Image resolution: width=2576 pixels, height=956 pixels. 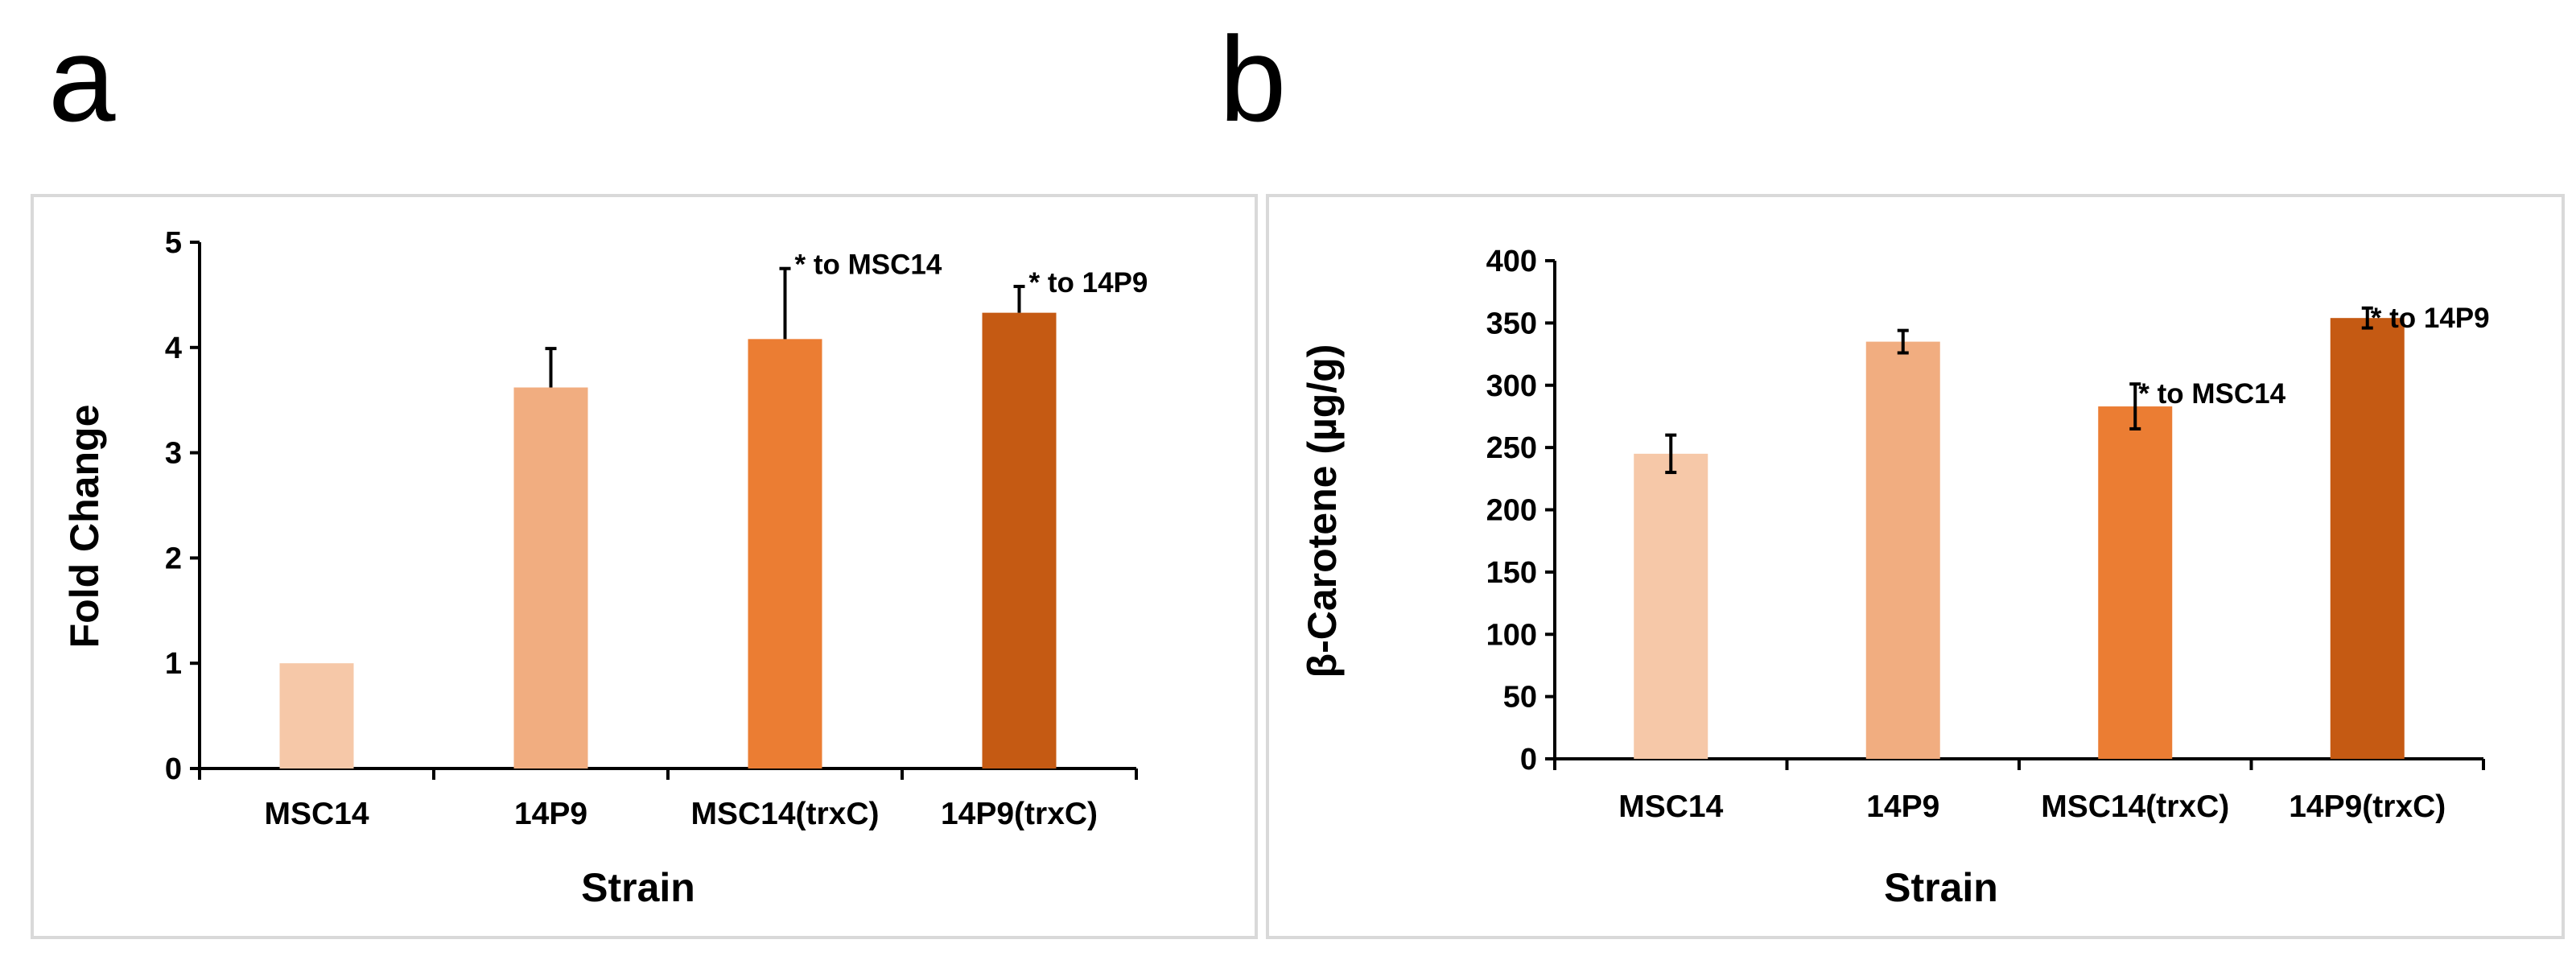 I want to click on panel-a-x-axis-title: Strain, so click(x=638, y=887).